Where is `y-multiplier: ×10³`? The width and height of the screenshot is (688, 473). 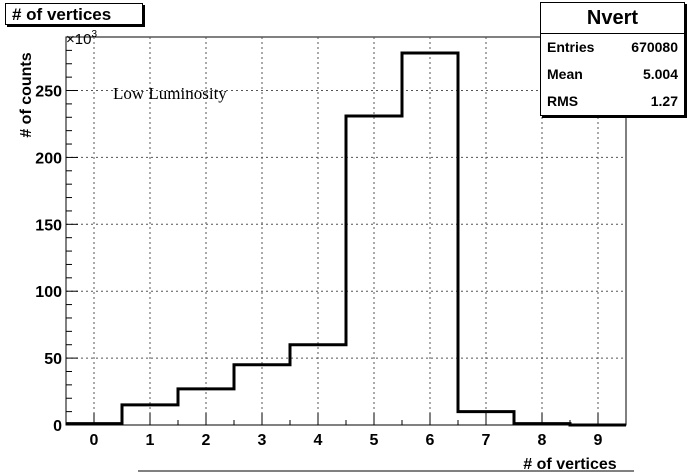 y-multiplier: ×10³ is located at coordinates (81, 38).